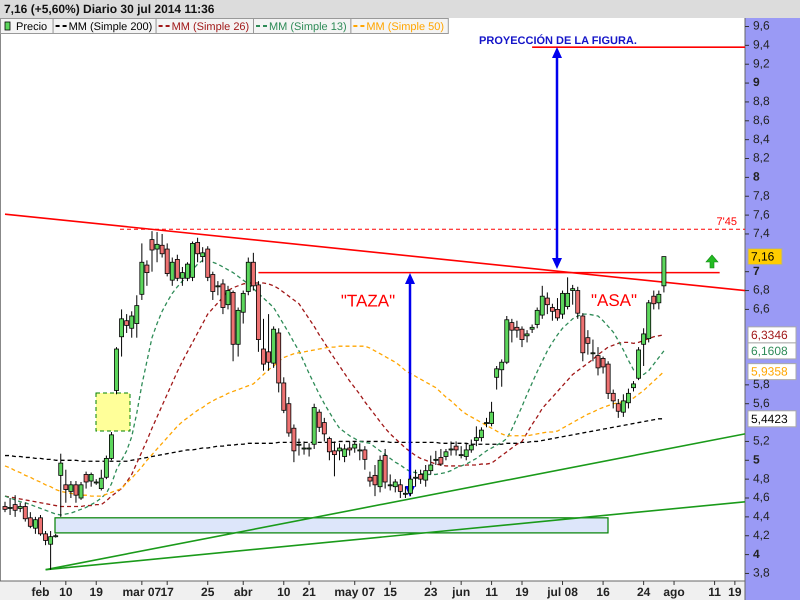 The height and width of the screenshot is (600, 800). Describe the element at coordinates (674, 592) in the screenshot. I see `x-tick-label: ago` at that location.